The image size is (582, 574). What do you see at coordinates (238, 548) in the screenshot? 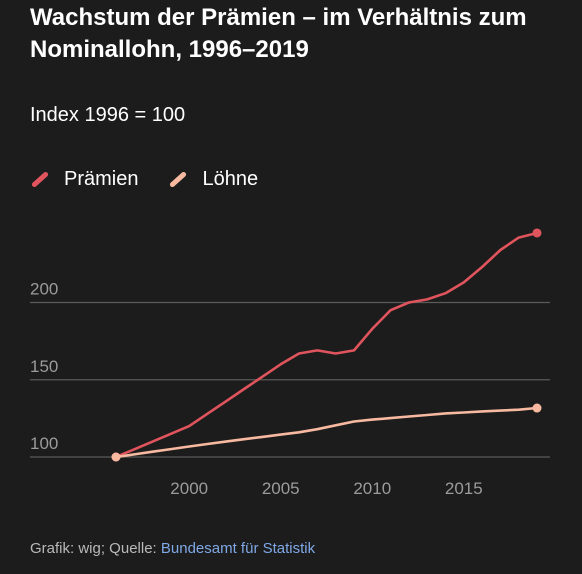
I see `source-link: Bundesamt für Statistik` at bounding box center [238, 548].